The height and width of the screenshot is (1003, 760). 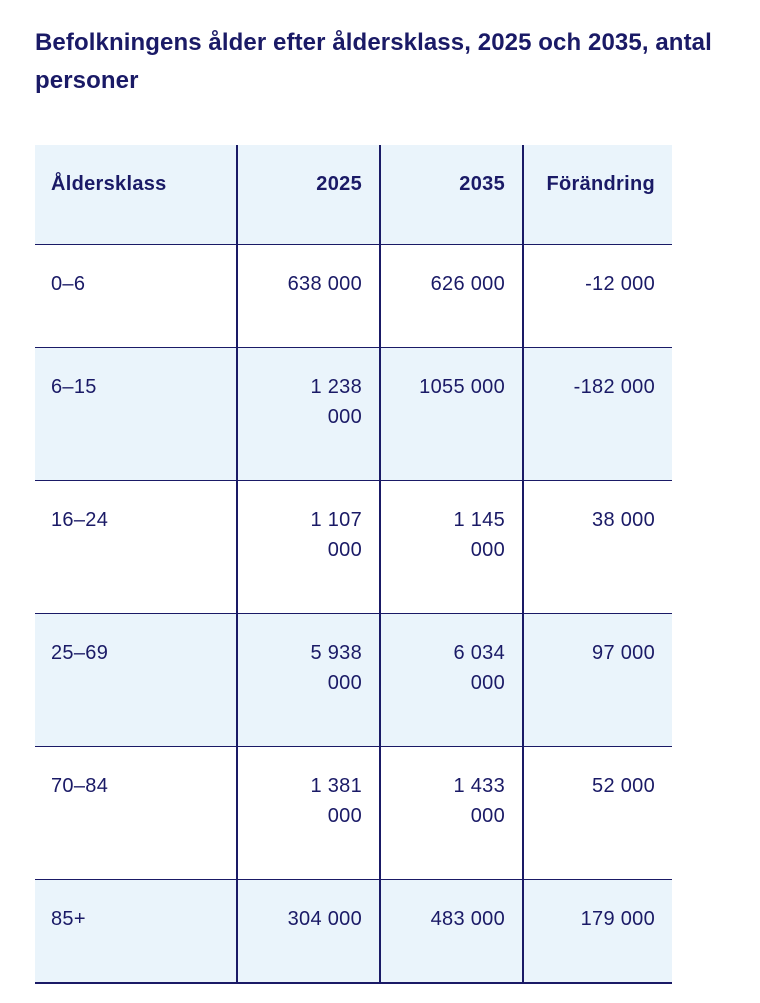 I want to click on change-cell: 52 000, so click(x=597, y=813).